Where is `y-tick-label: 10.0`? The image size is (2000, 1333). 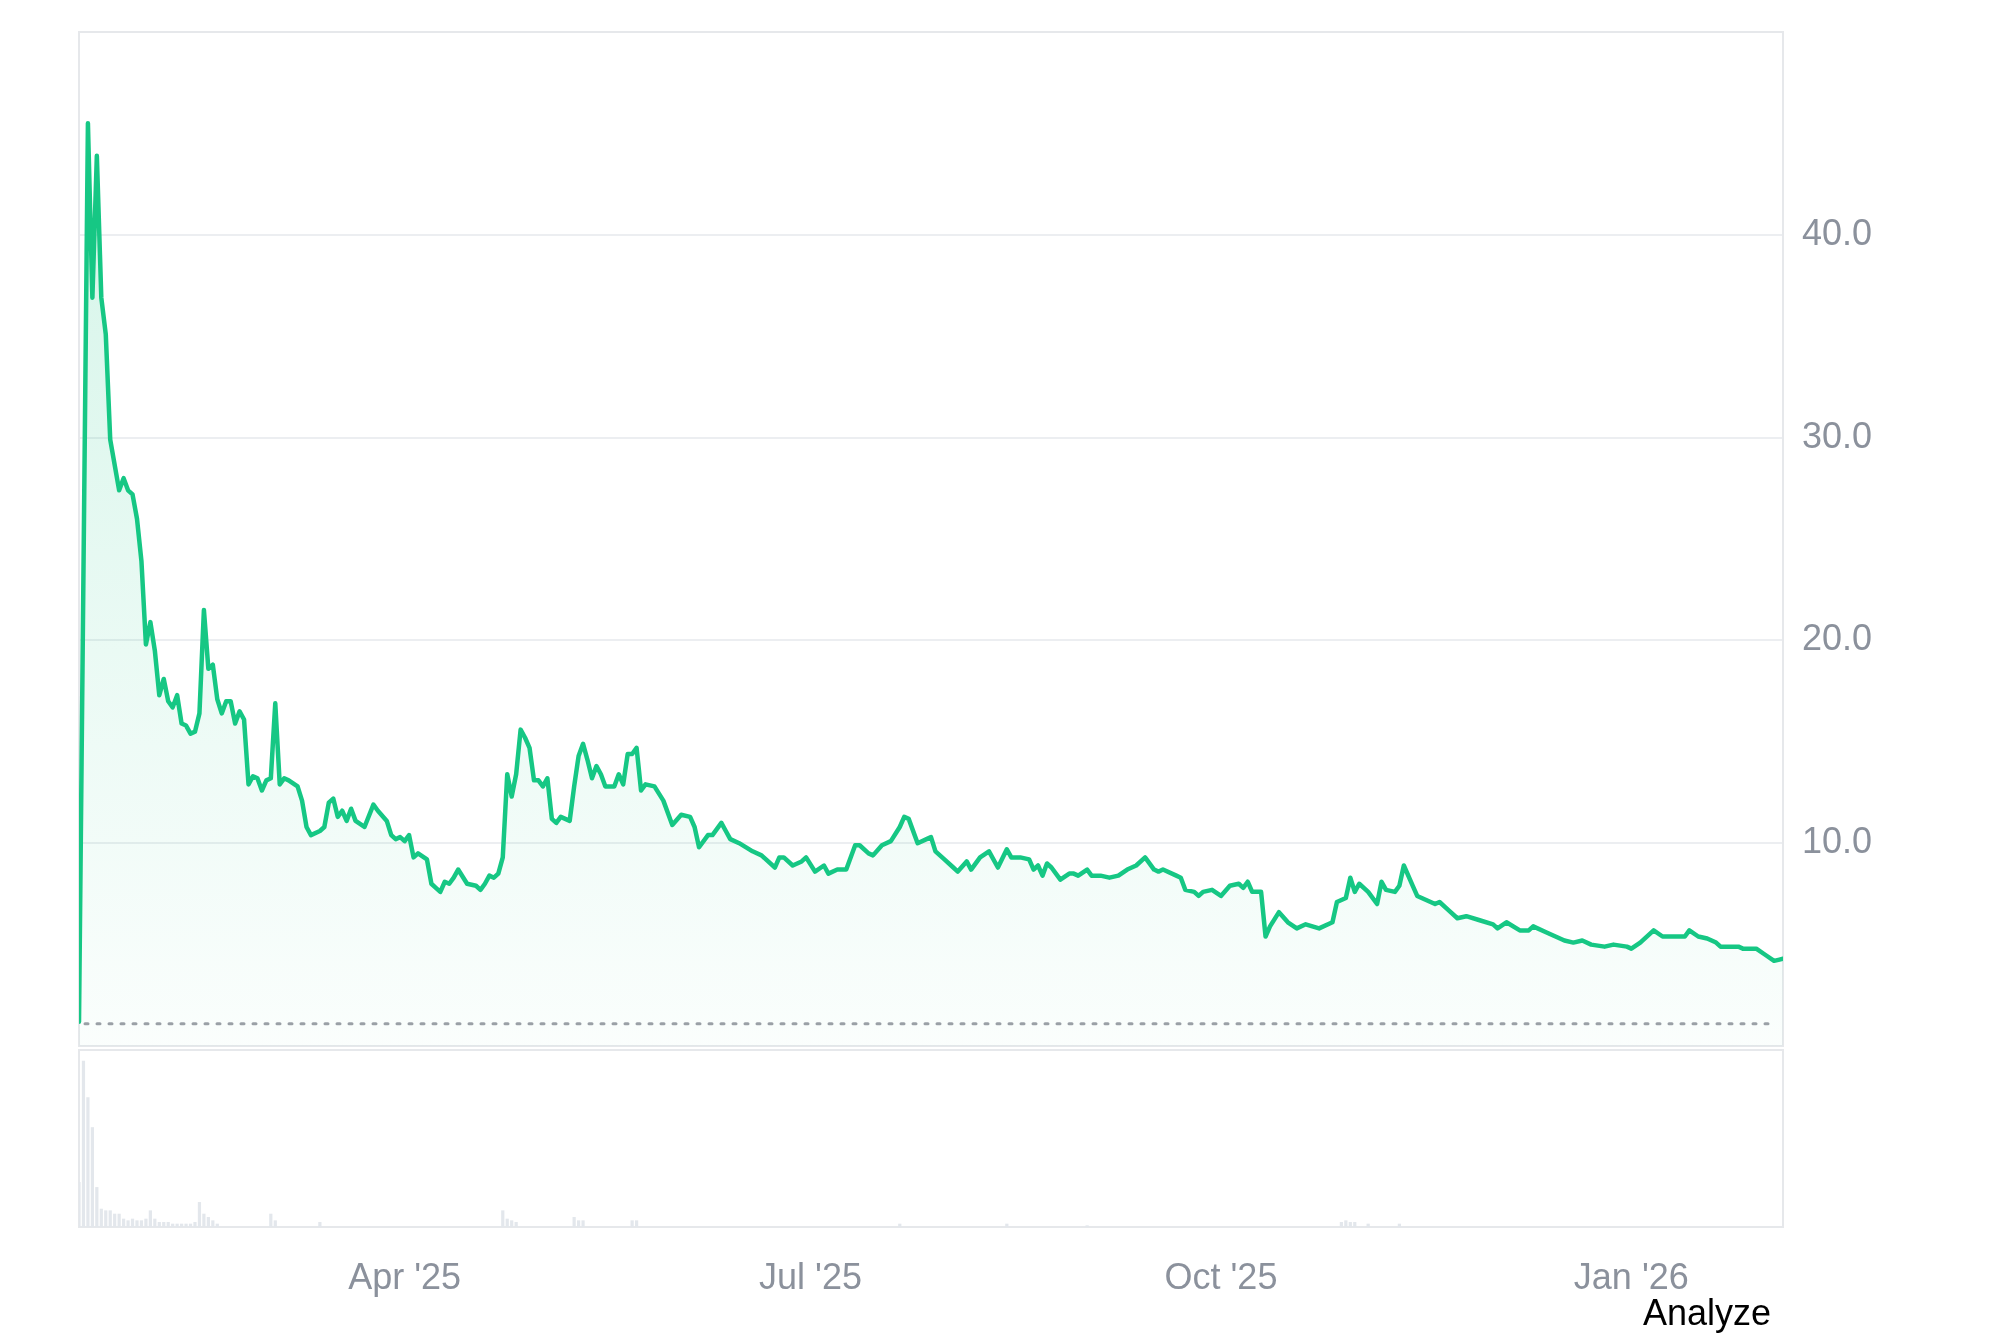 y-tick-label: 10.0 is located at coordinates (1837, 841).